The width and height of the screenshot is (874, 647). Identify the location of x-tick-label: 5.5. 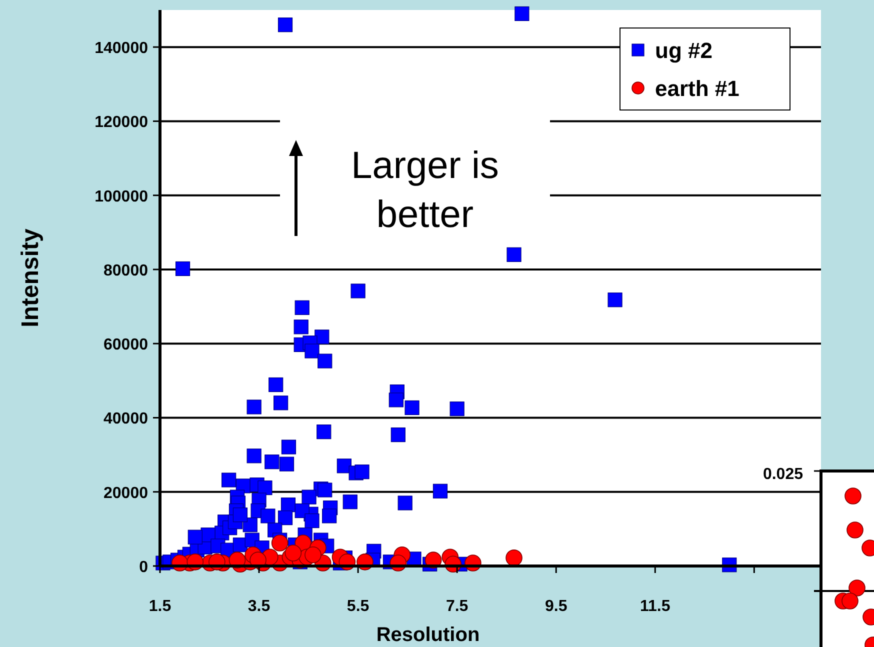
(358, 606).